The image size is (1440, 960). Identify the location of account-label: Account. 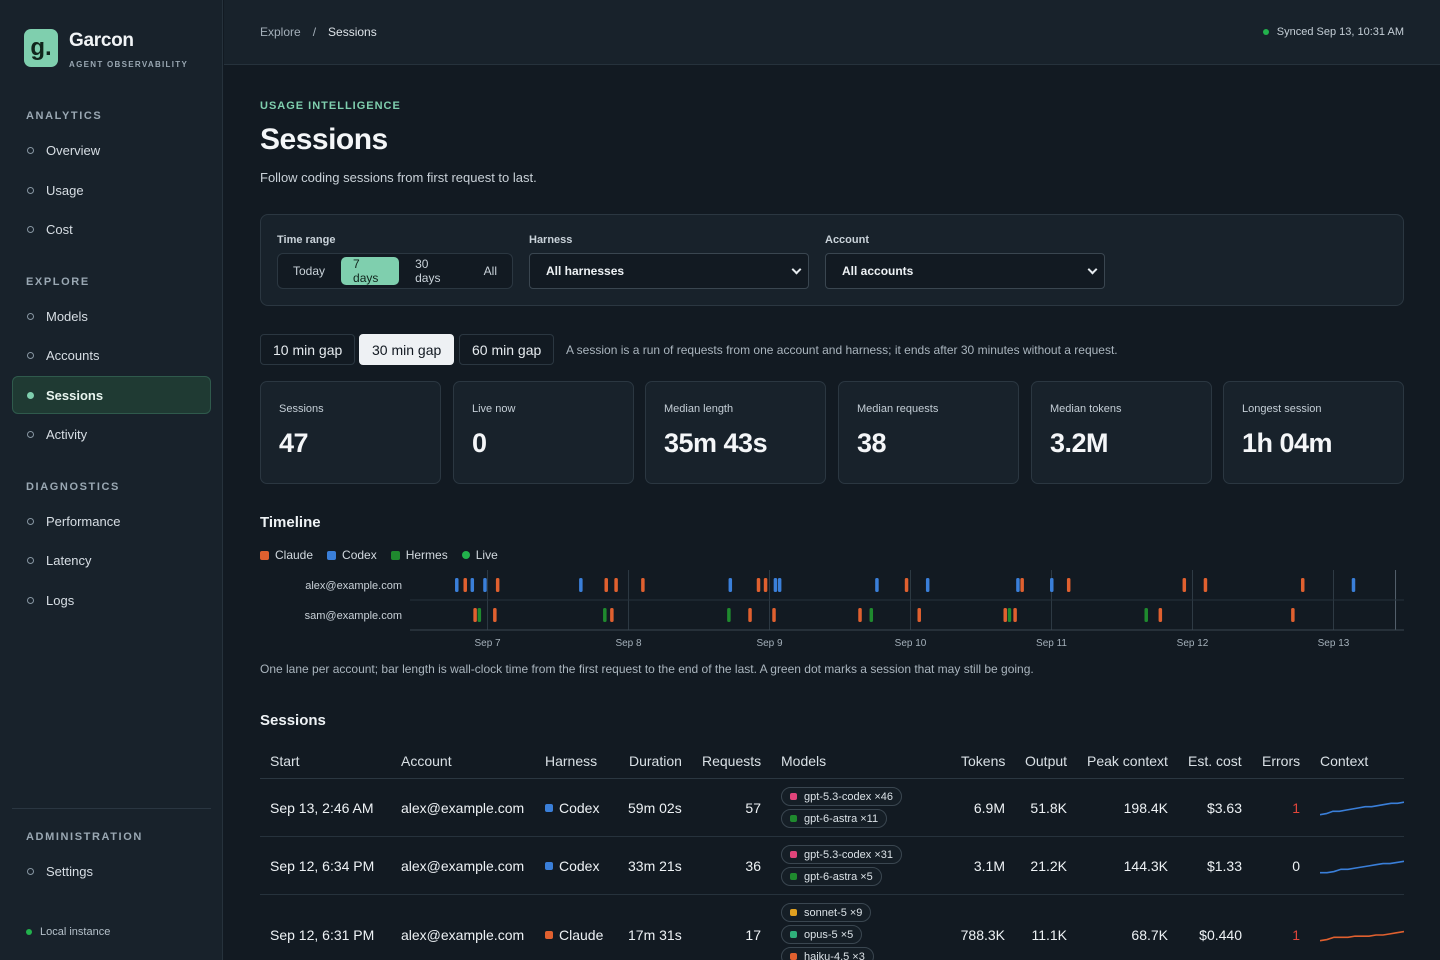
(847, 240).